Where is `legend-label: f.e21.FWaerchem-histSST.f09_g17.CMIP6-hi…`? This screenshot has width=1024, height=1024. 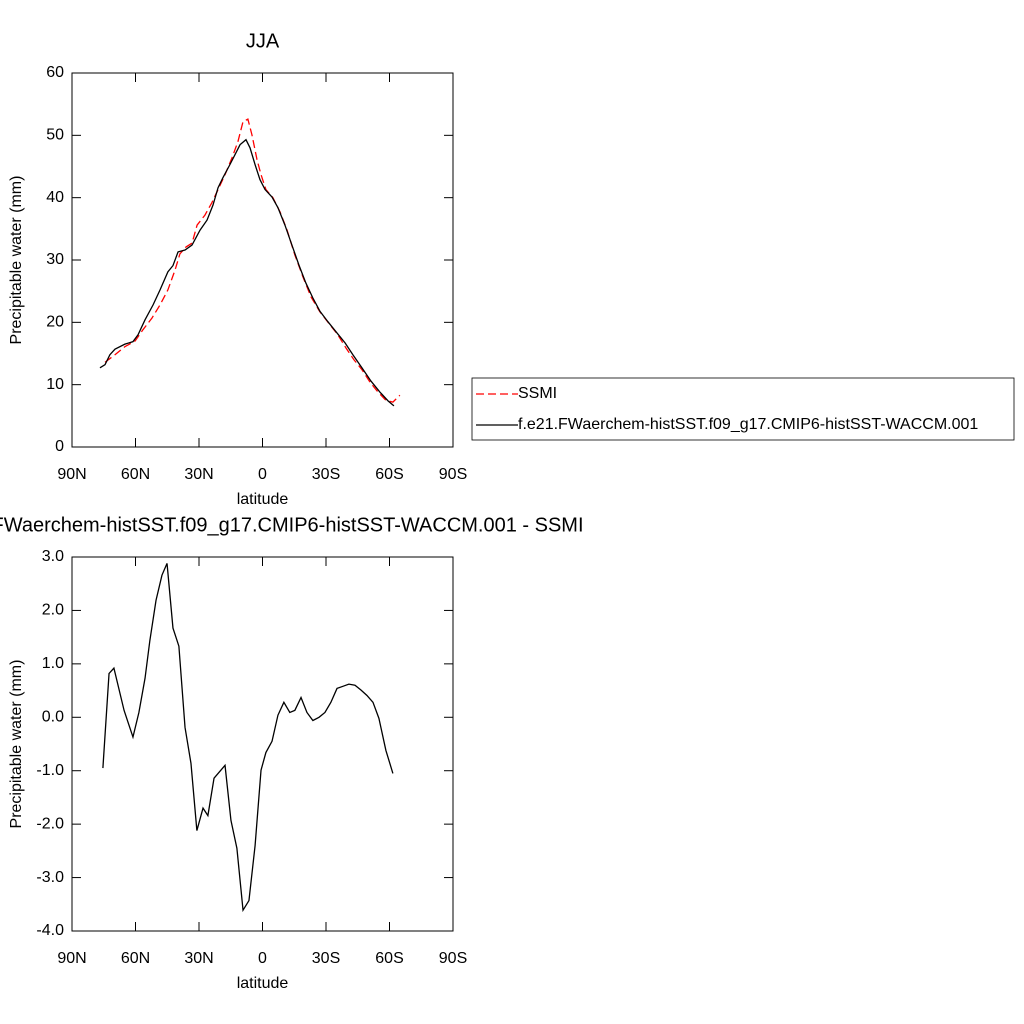
legend-label: f.e21.FWaerchem-histSST.f09_g17.CMIP6-hi… is located at coordinates (748, 424).